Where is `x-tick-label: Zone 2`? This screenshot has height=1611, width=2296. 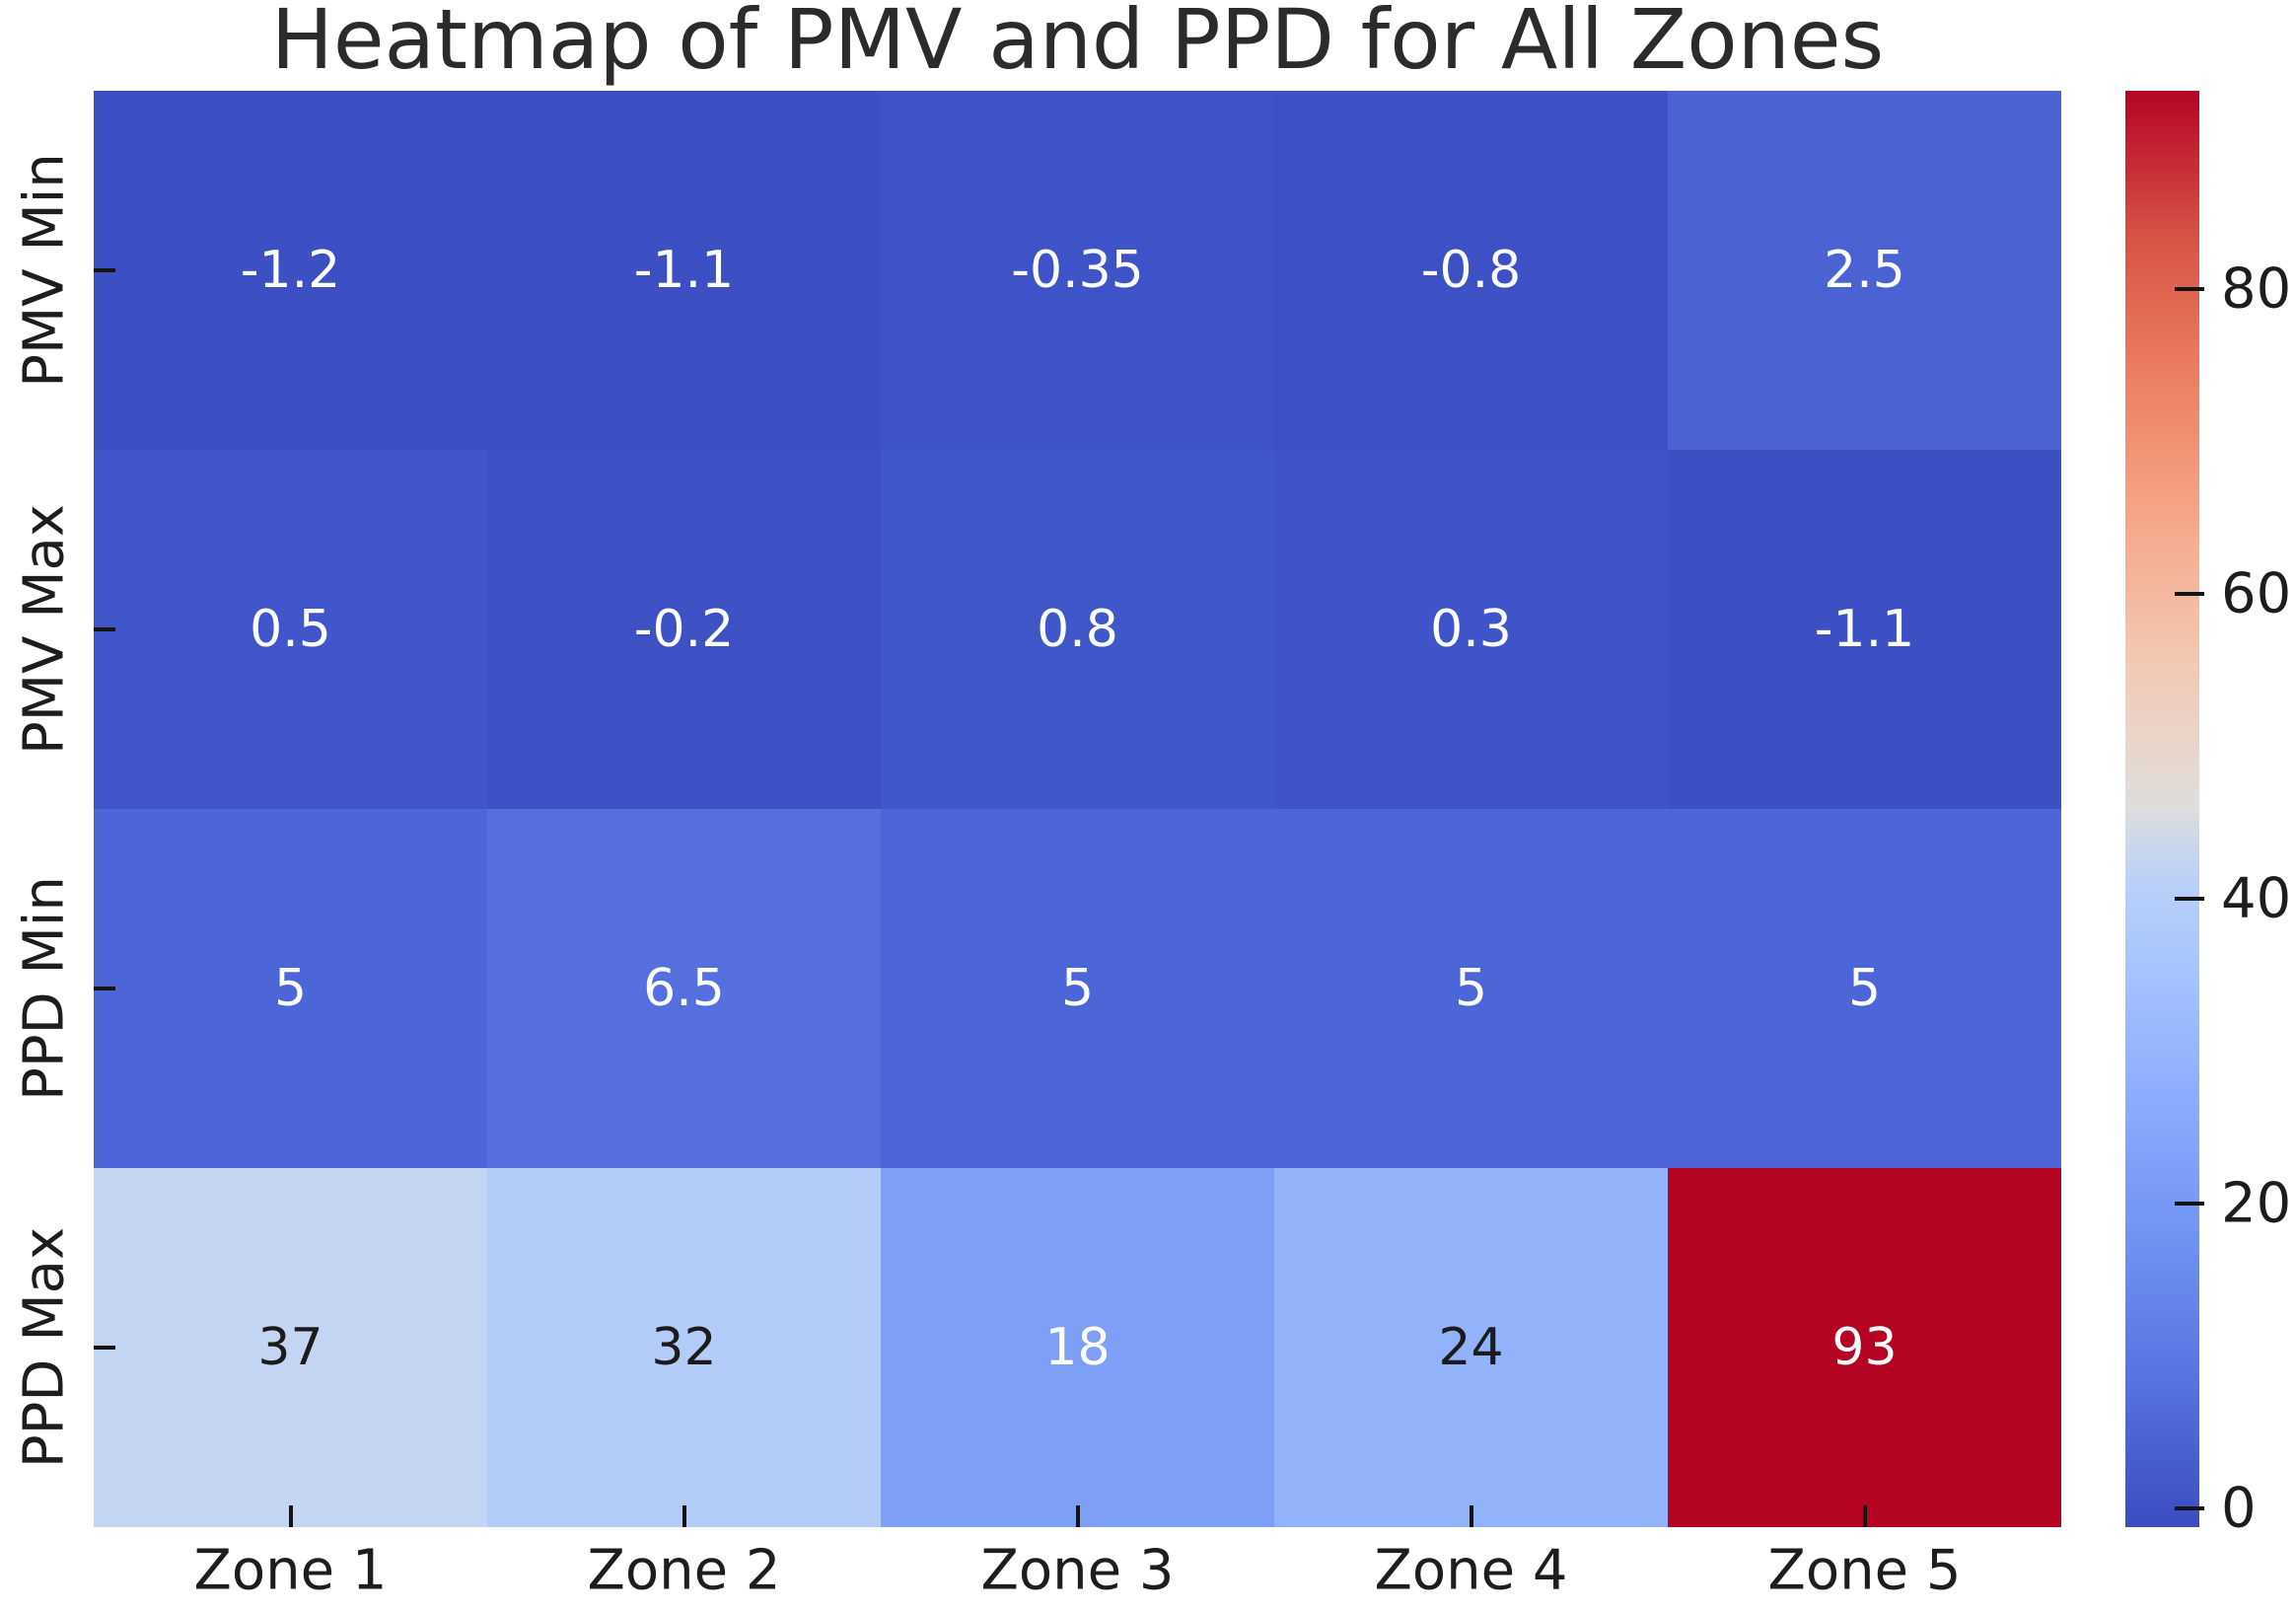
x-tick-label: Zone 2 is located at coordinates (684, 1571).